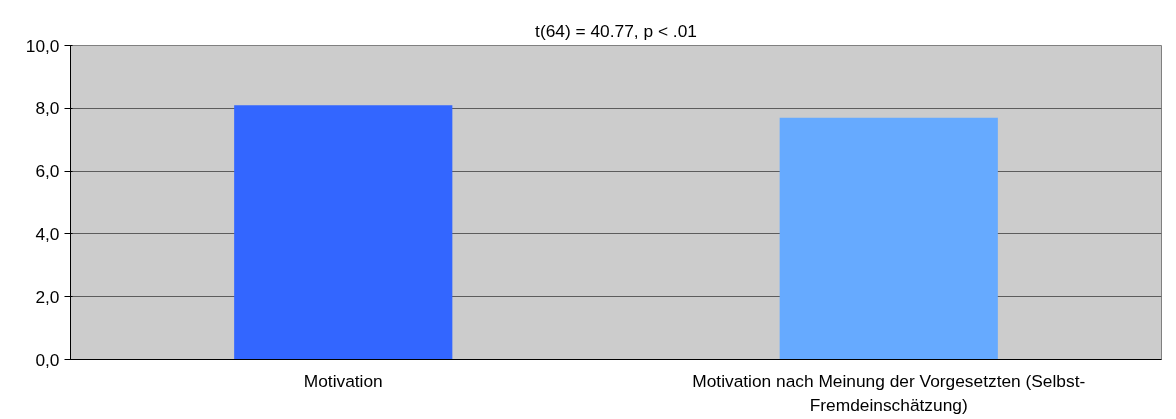 The image size is (1176, 419). What do you see at coordinates (616, 30) in the screenshot?
I see `text: t(64) = 40.77, p < .01` at bounding box center [616, 30].